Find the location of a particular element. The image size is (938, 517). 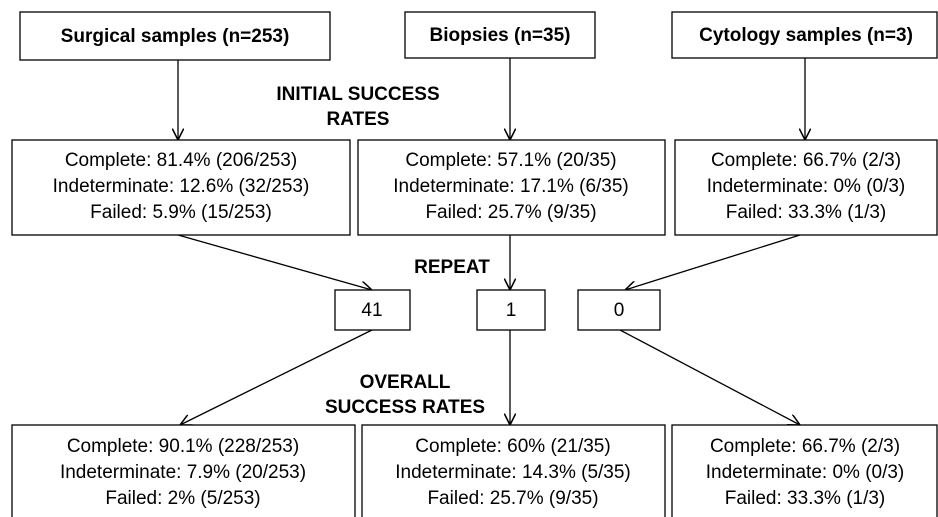

source-label: Surgical samples (n=253) is located at coordinates (175, 36).